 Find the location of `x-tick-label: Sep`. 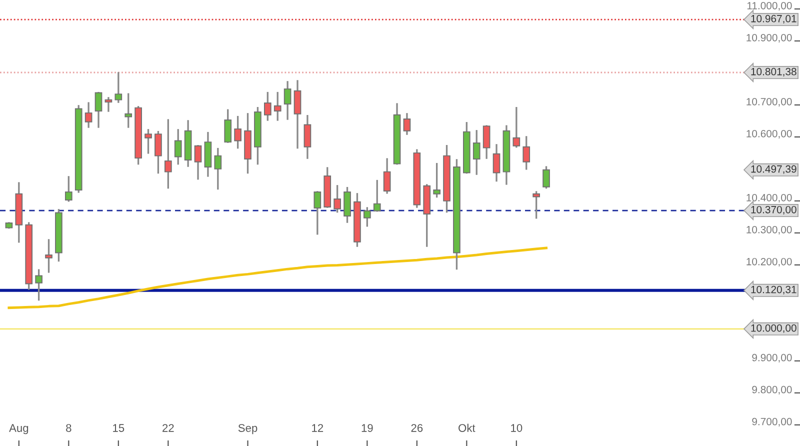

x-tick-label: Sep is located at coordinates (248, 429).